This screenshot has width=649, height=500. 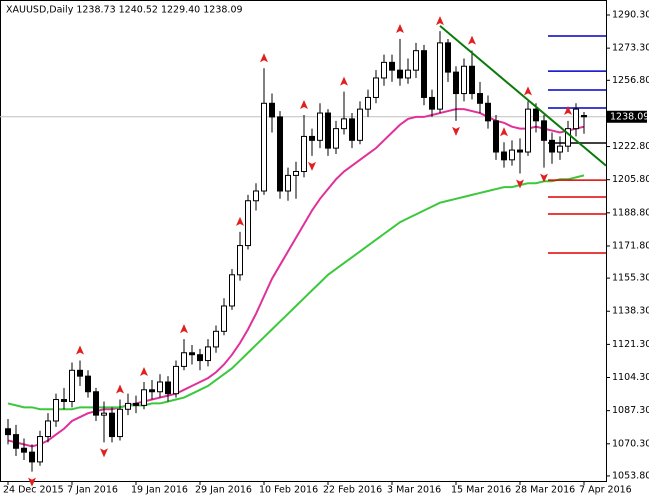 I want to click on y-tick-label: 1155.30, so click(x=630, y=278).